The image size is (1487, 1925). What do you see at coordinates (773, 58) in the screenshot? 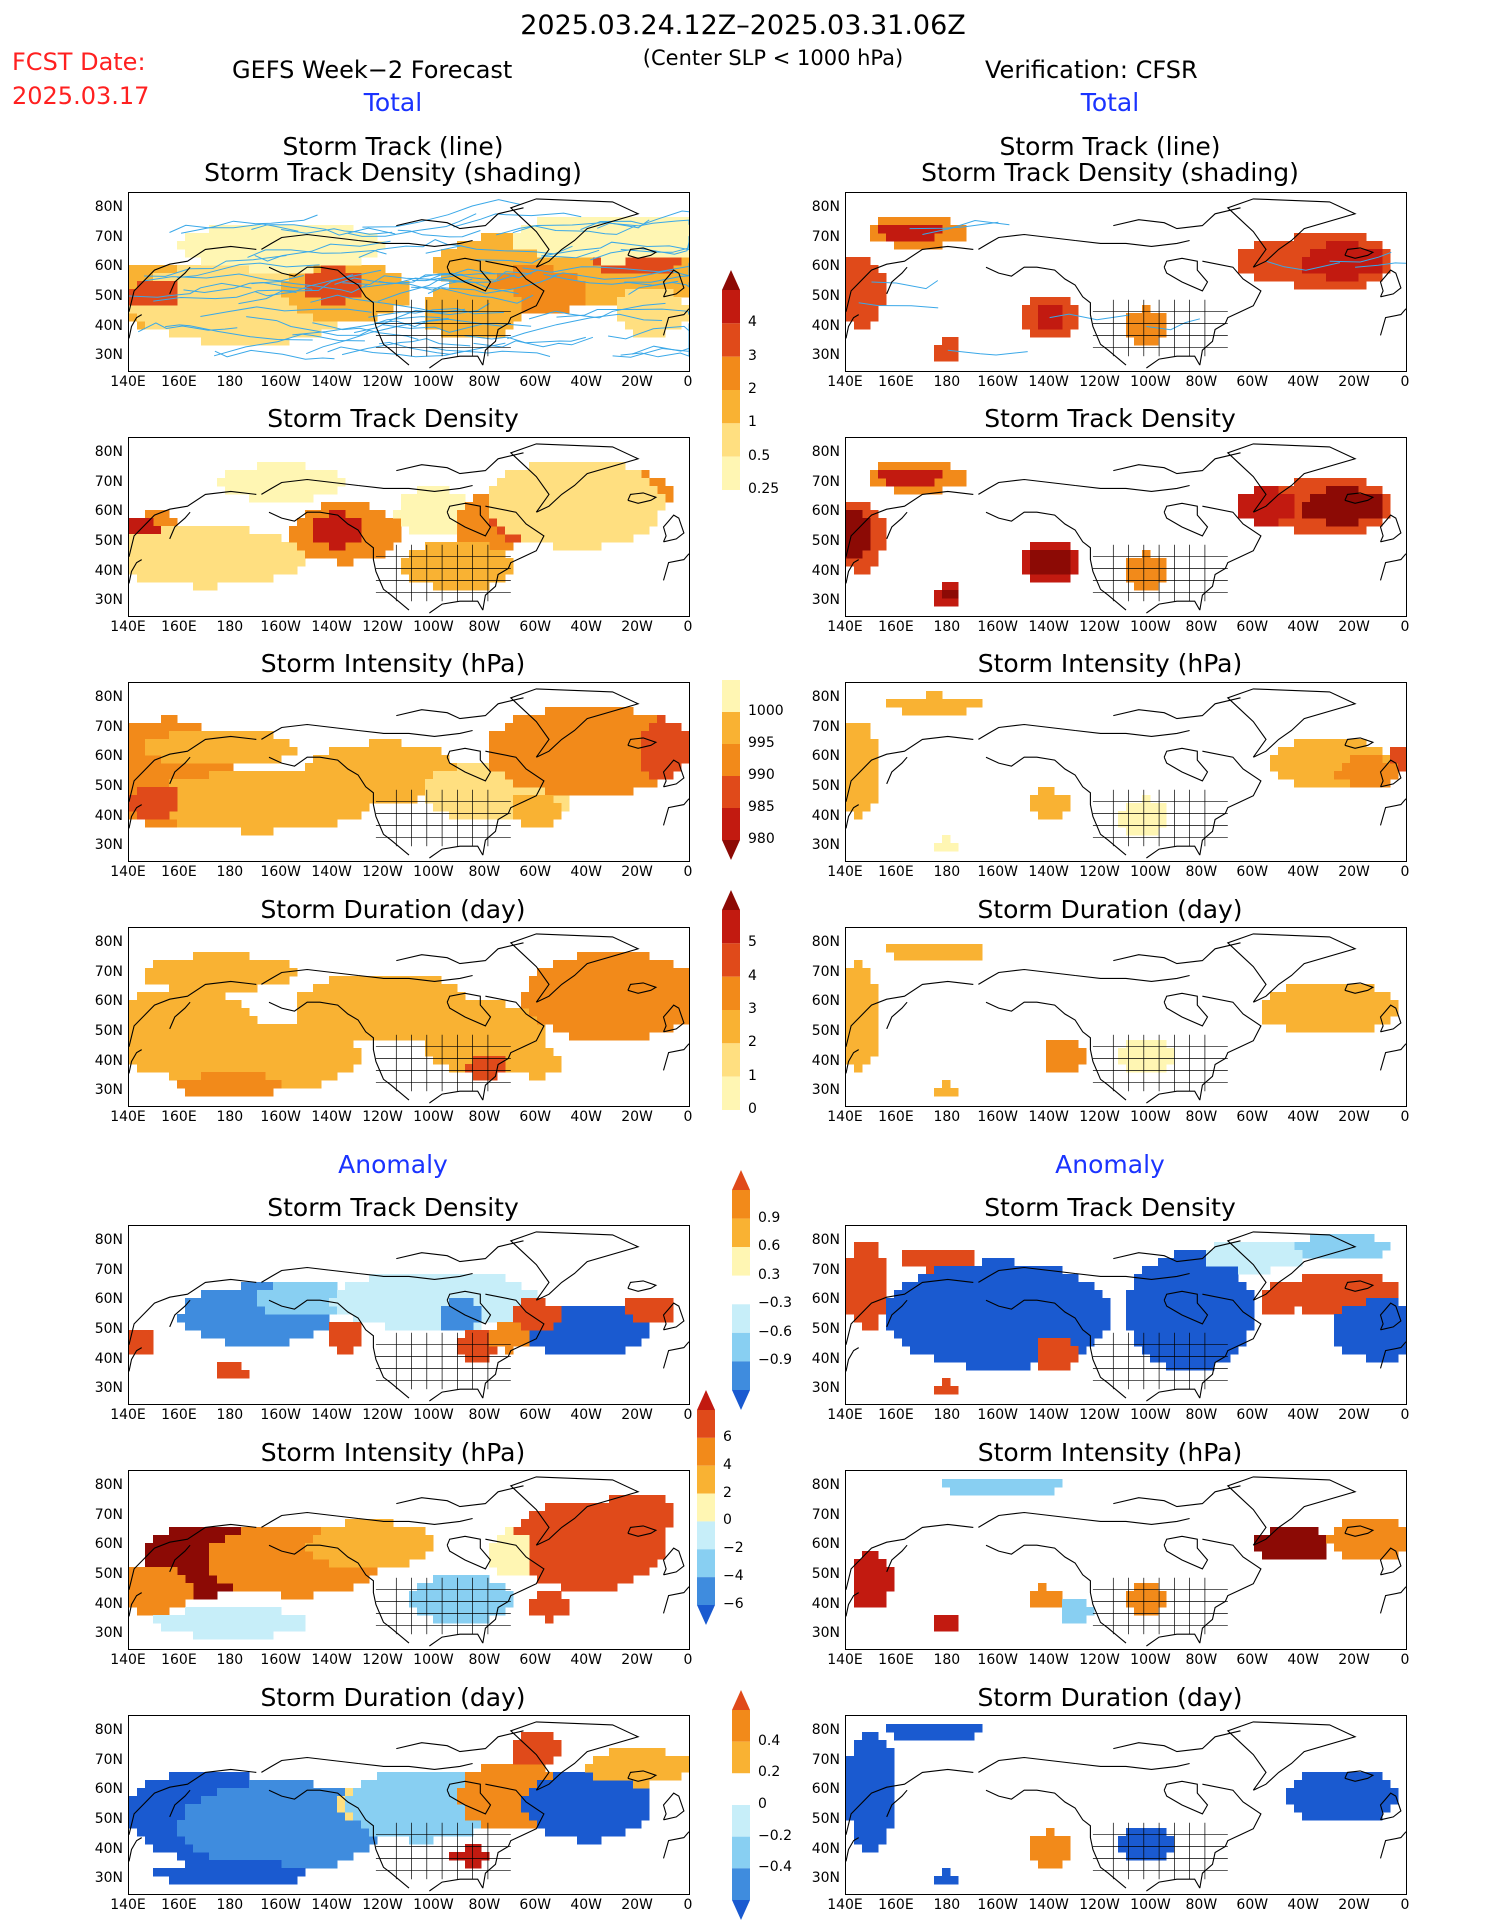
I see `slp-criterion: (Center SLP < 1000 hPa)` at bounding box center [773, 58].